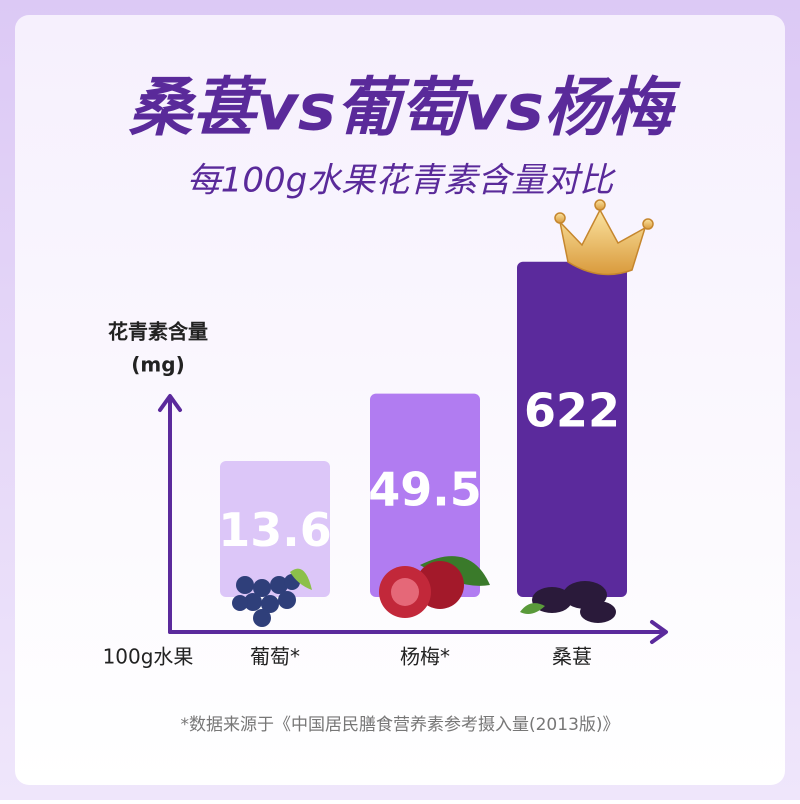  What do you see at coordinates (405, 109) in the screenshot?
I see `chart-title: 桑葚vs葡萄vs杨梅` at bounding box center [405, 109].